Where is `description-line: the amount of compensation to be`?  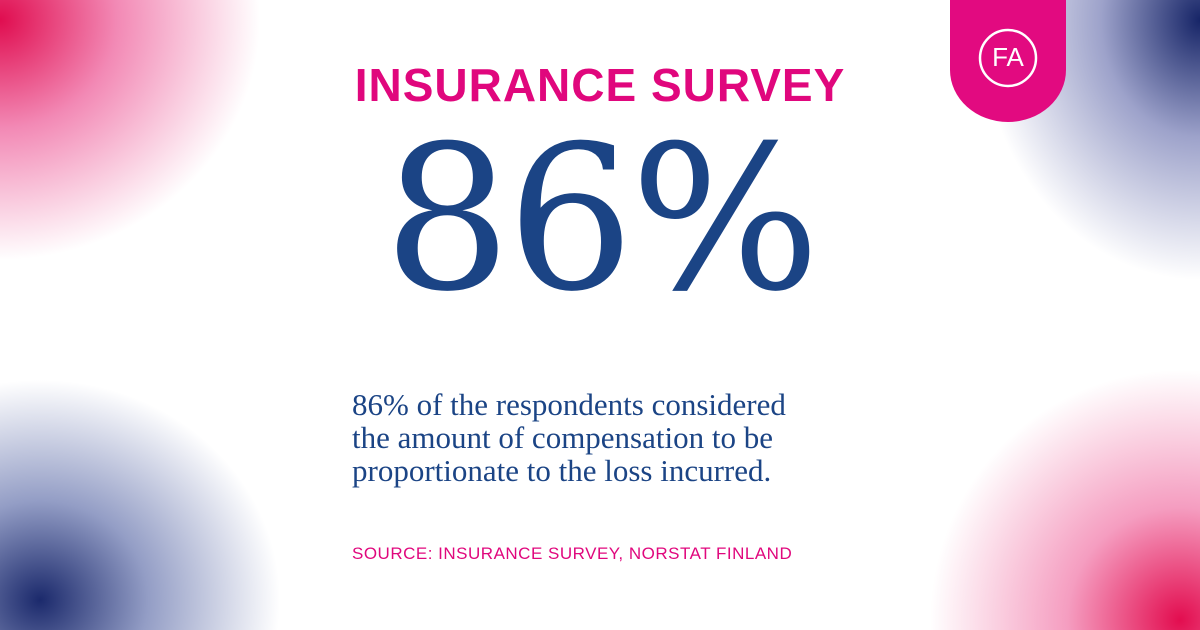
description-line: the amount of compensation to be is located at coordinates (562, 437).